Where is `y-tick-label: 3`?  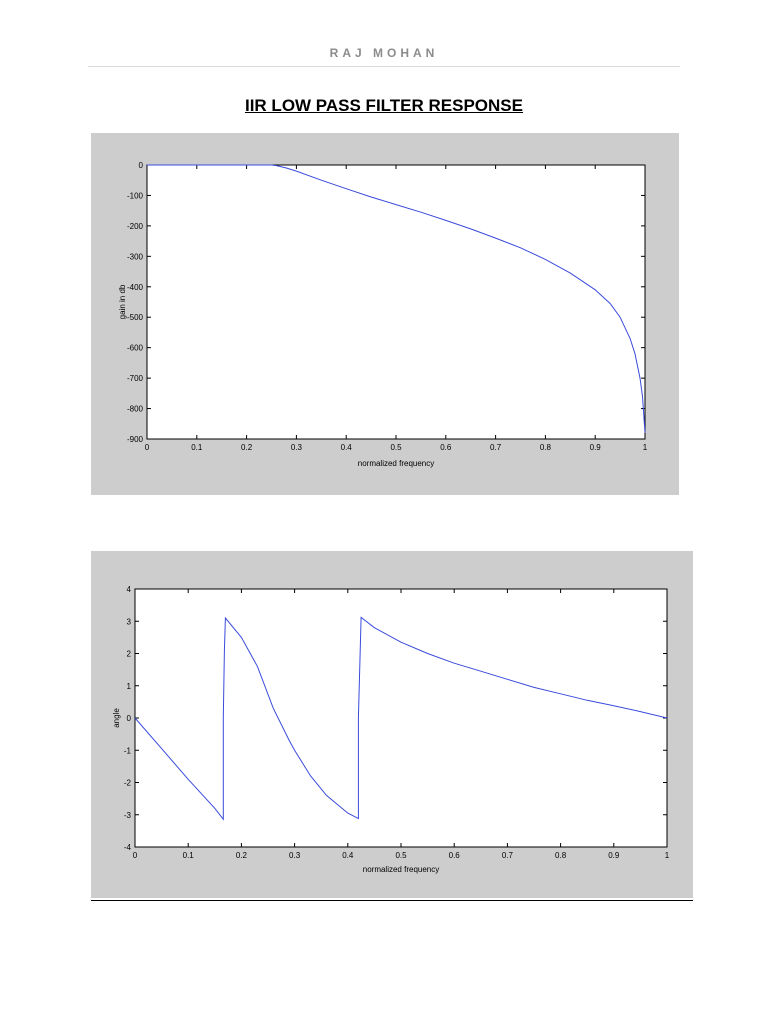 y-tick-label: 3 is located at coordinates (129, 621).